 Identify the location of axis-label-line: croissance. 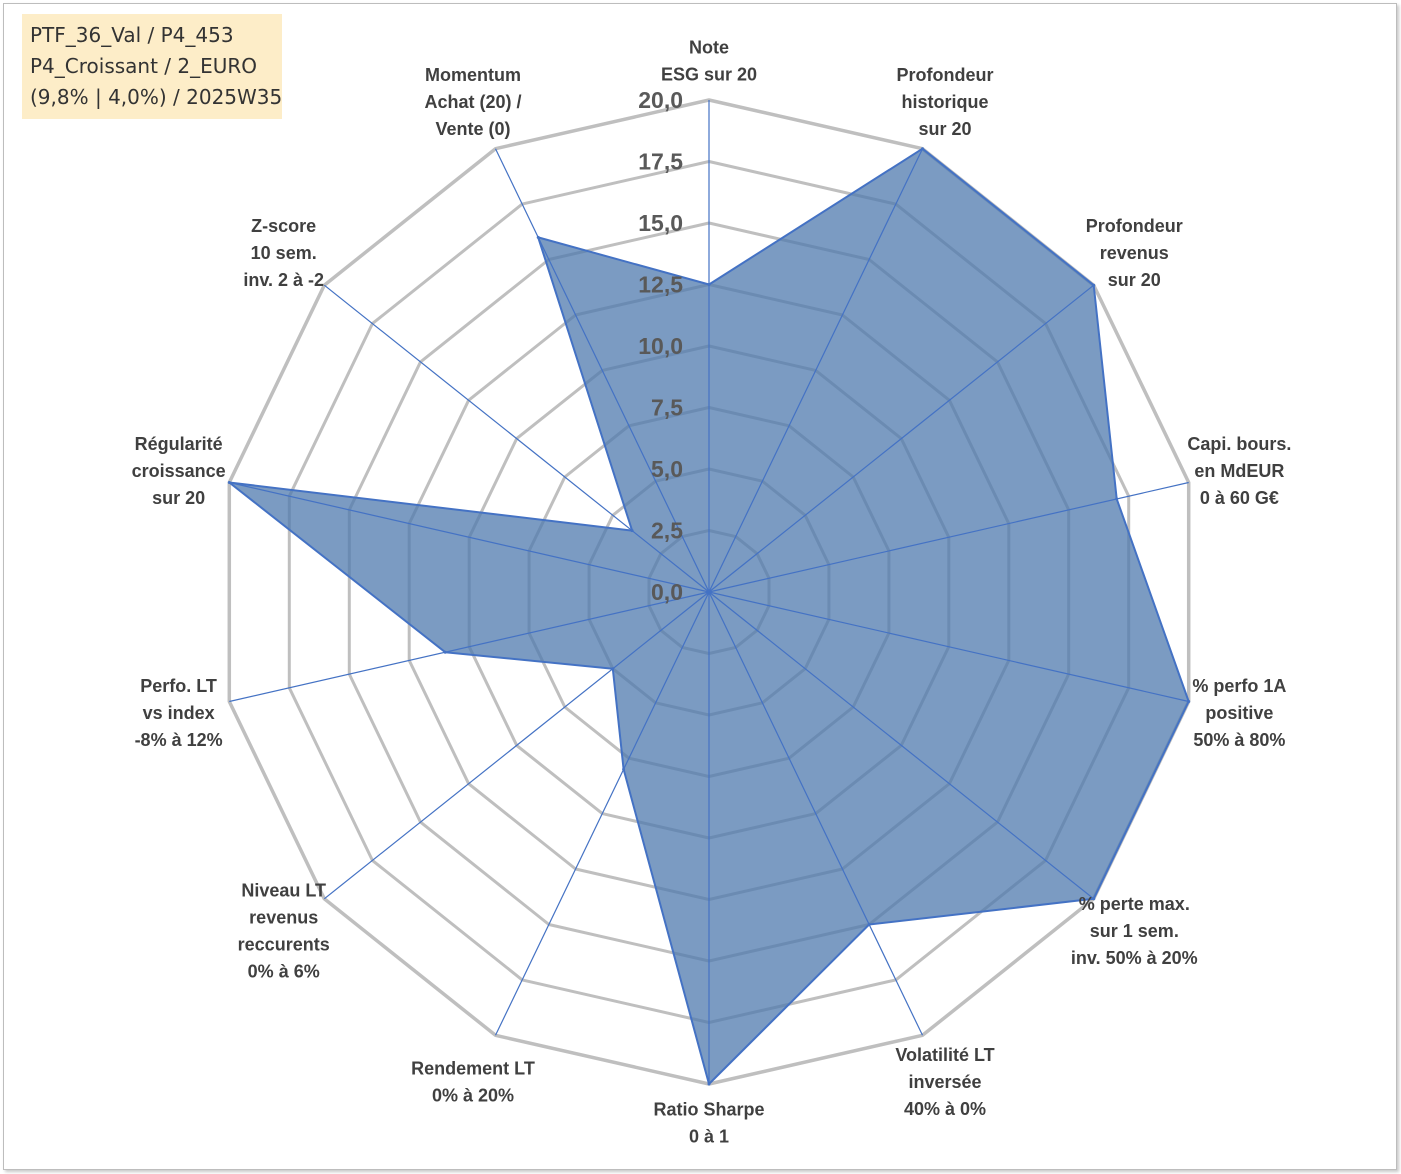
(179, 471).